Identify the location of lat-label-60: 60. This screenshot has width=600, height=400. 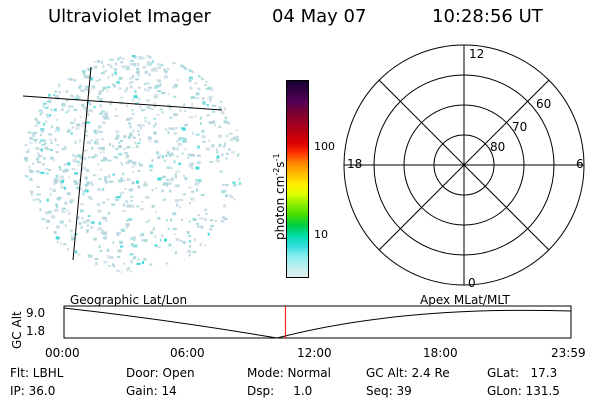
(544, 104).